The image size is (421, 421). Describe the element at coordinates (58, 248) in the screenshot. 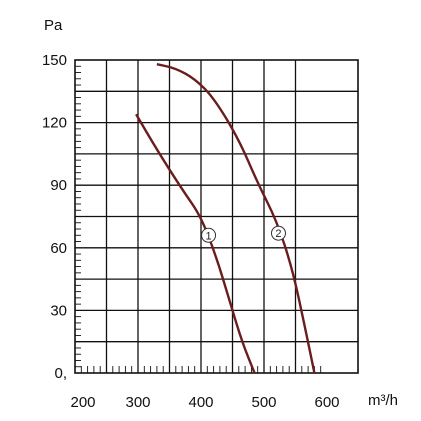

I see `y-tick-label: 60` at that location.